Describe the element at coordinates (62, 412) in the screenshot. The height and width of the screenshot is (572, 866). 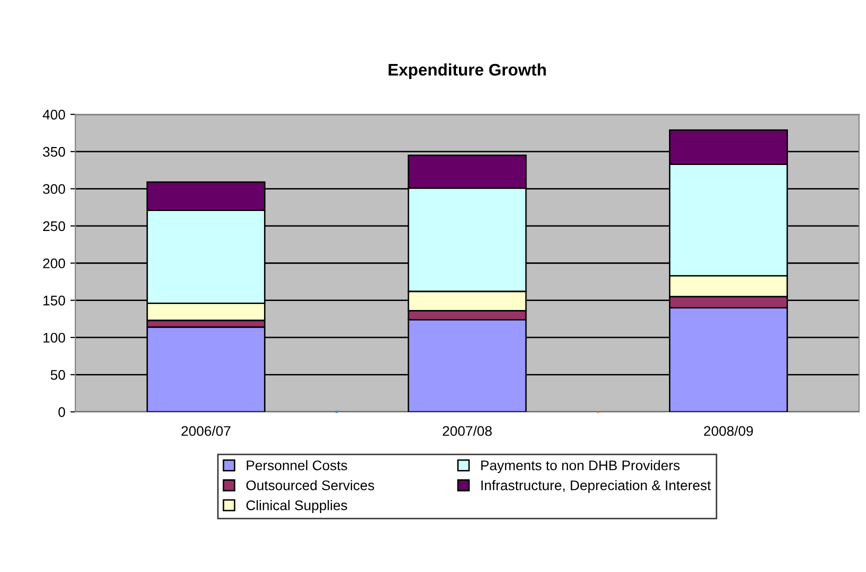
I see `y-tick-label: 0` at that location.